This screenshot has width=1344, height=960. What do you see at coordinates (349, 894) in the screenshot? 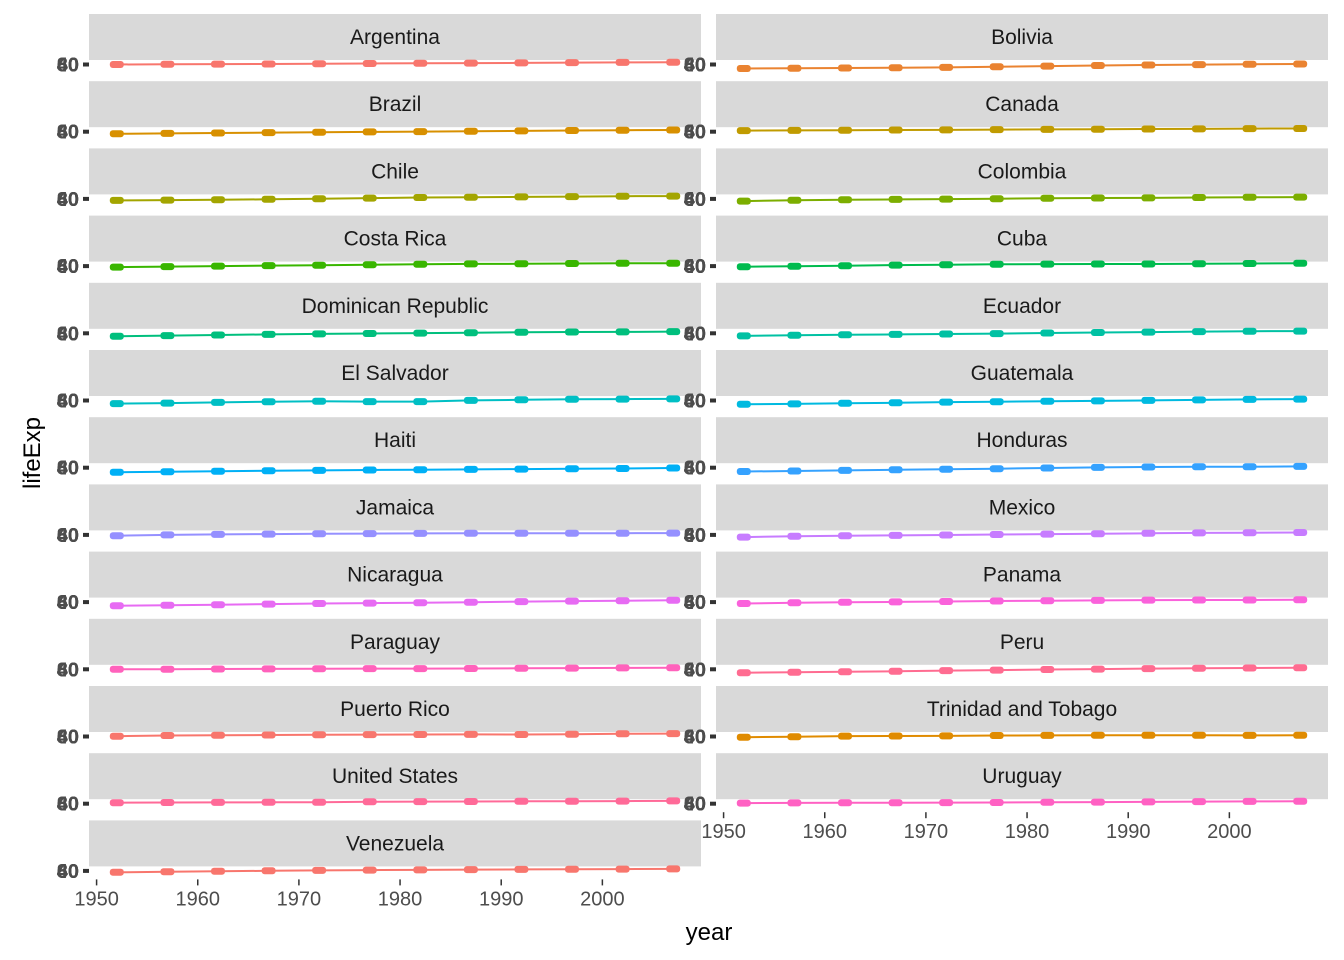
I see `x-axis: 1950 1960 1970 1980 1990 2000` at bounding box center [349, 894].